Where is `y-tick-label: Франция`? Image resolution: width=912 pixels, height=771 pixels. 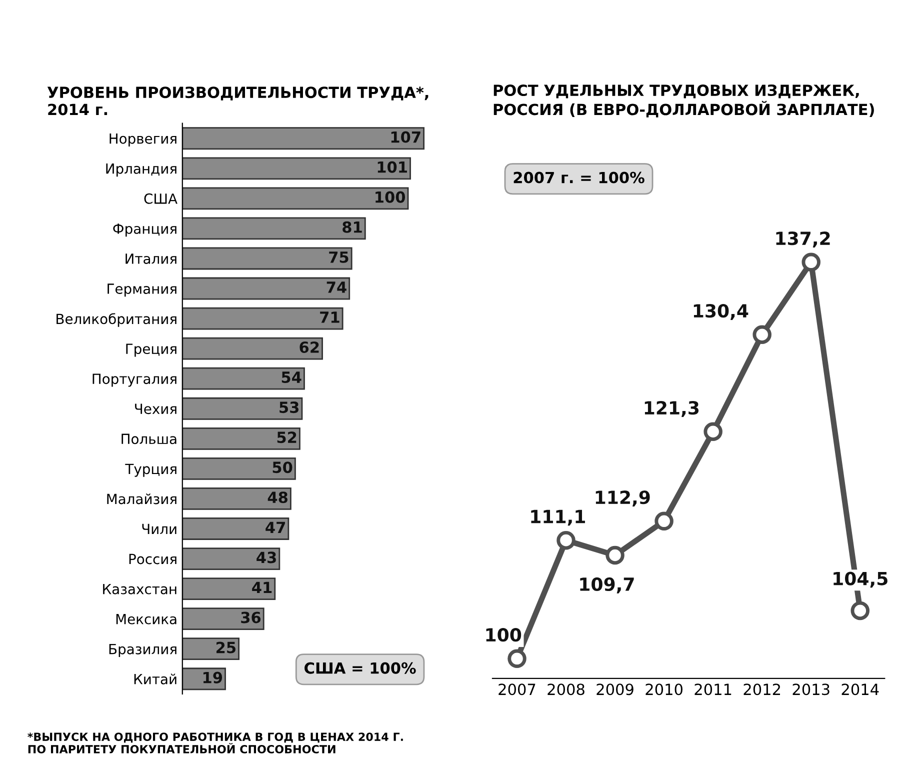 y-tick-label: Франция is located at coordinates (144, 230).